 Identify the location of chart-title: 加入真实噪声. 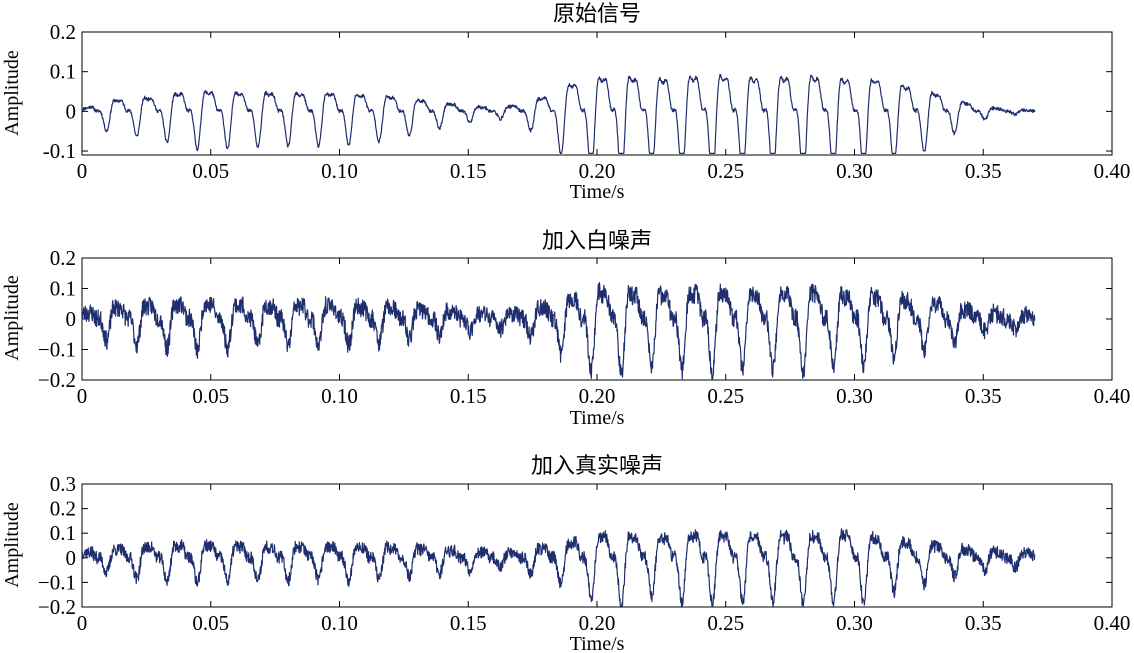
(597, 466).